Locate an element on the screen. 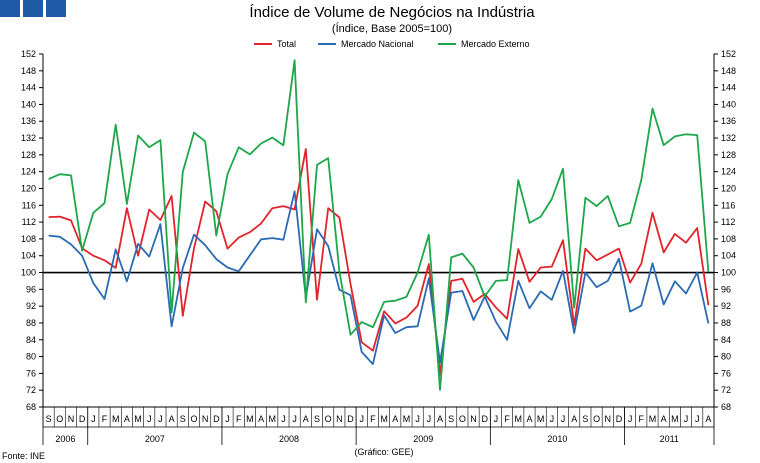 The image size is (760, 463). y-tick-label-right: 72 is located at coordinates (726, 390).